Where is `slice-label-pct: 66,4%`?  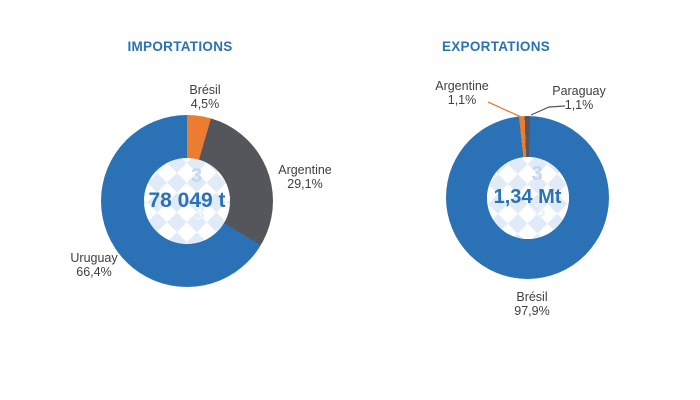 slice-label-pct: 66,4% is located at coordinates (94, 271).